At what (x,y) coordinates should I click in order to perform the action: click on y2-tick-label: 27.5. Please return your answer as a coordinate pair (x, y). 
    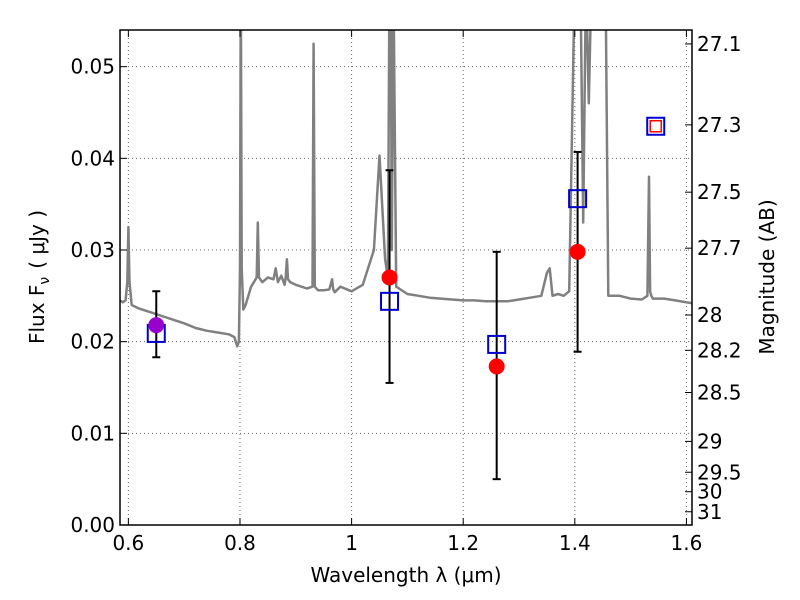
    Looking at the image, I should click on (719, 192).